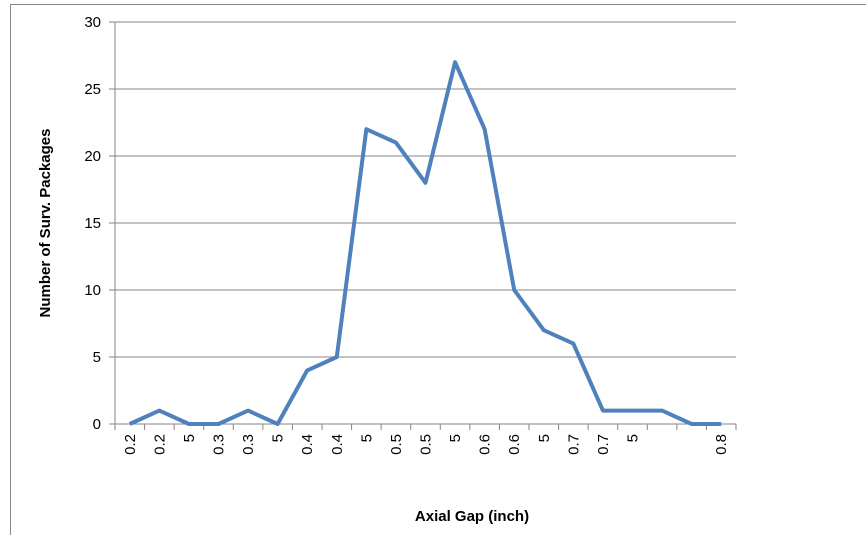  Describe the element at coordinates (472, 516) in the screenshot. I see `x-axis-title: Axial Gap (inch)` at that location.